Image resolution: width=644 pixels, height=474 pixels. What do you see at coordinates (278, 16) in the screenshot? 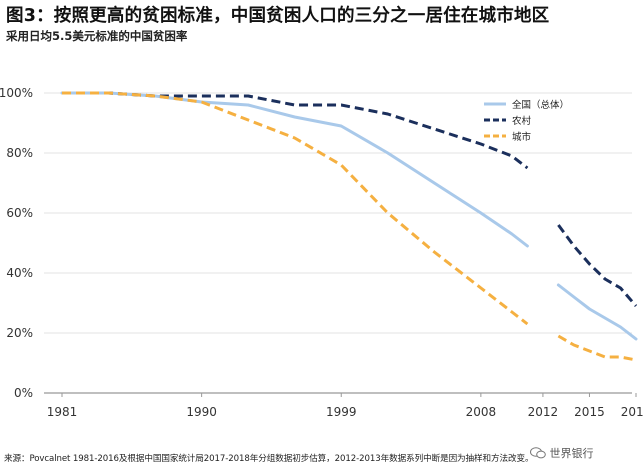
I see `chart-title: 图3：按照更高的贫困标准，中国贫困人口的三分之一居住在城市地区` at bounding box center [278, 16].